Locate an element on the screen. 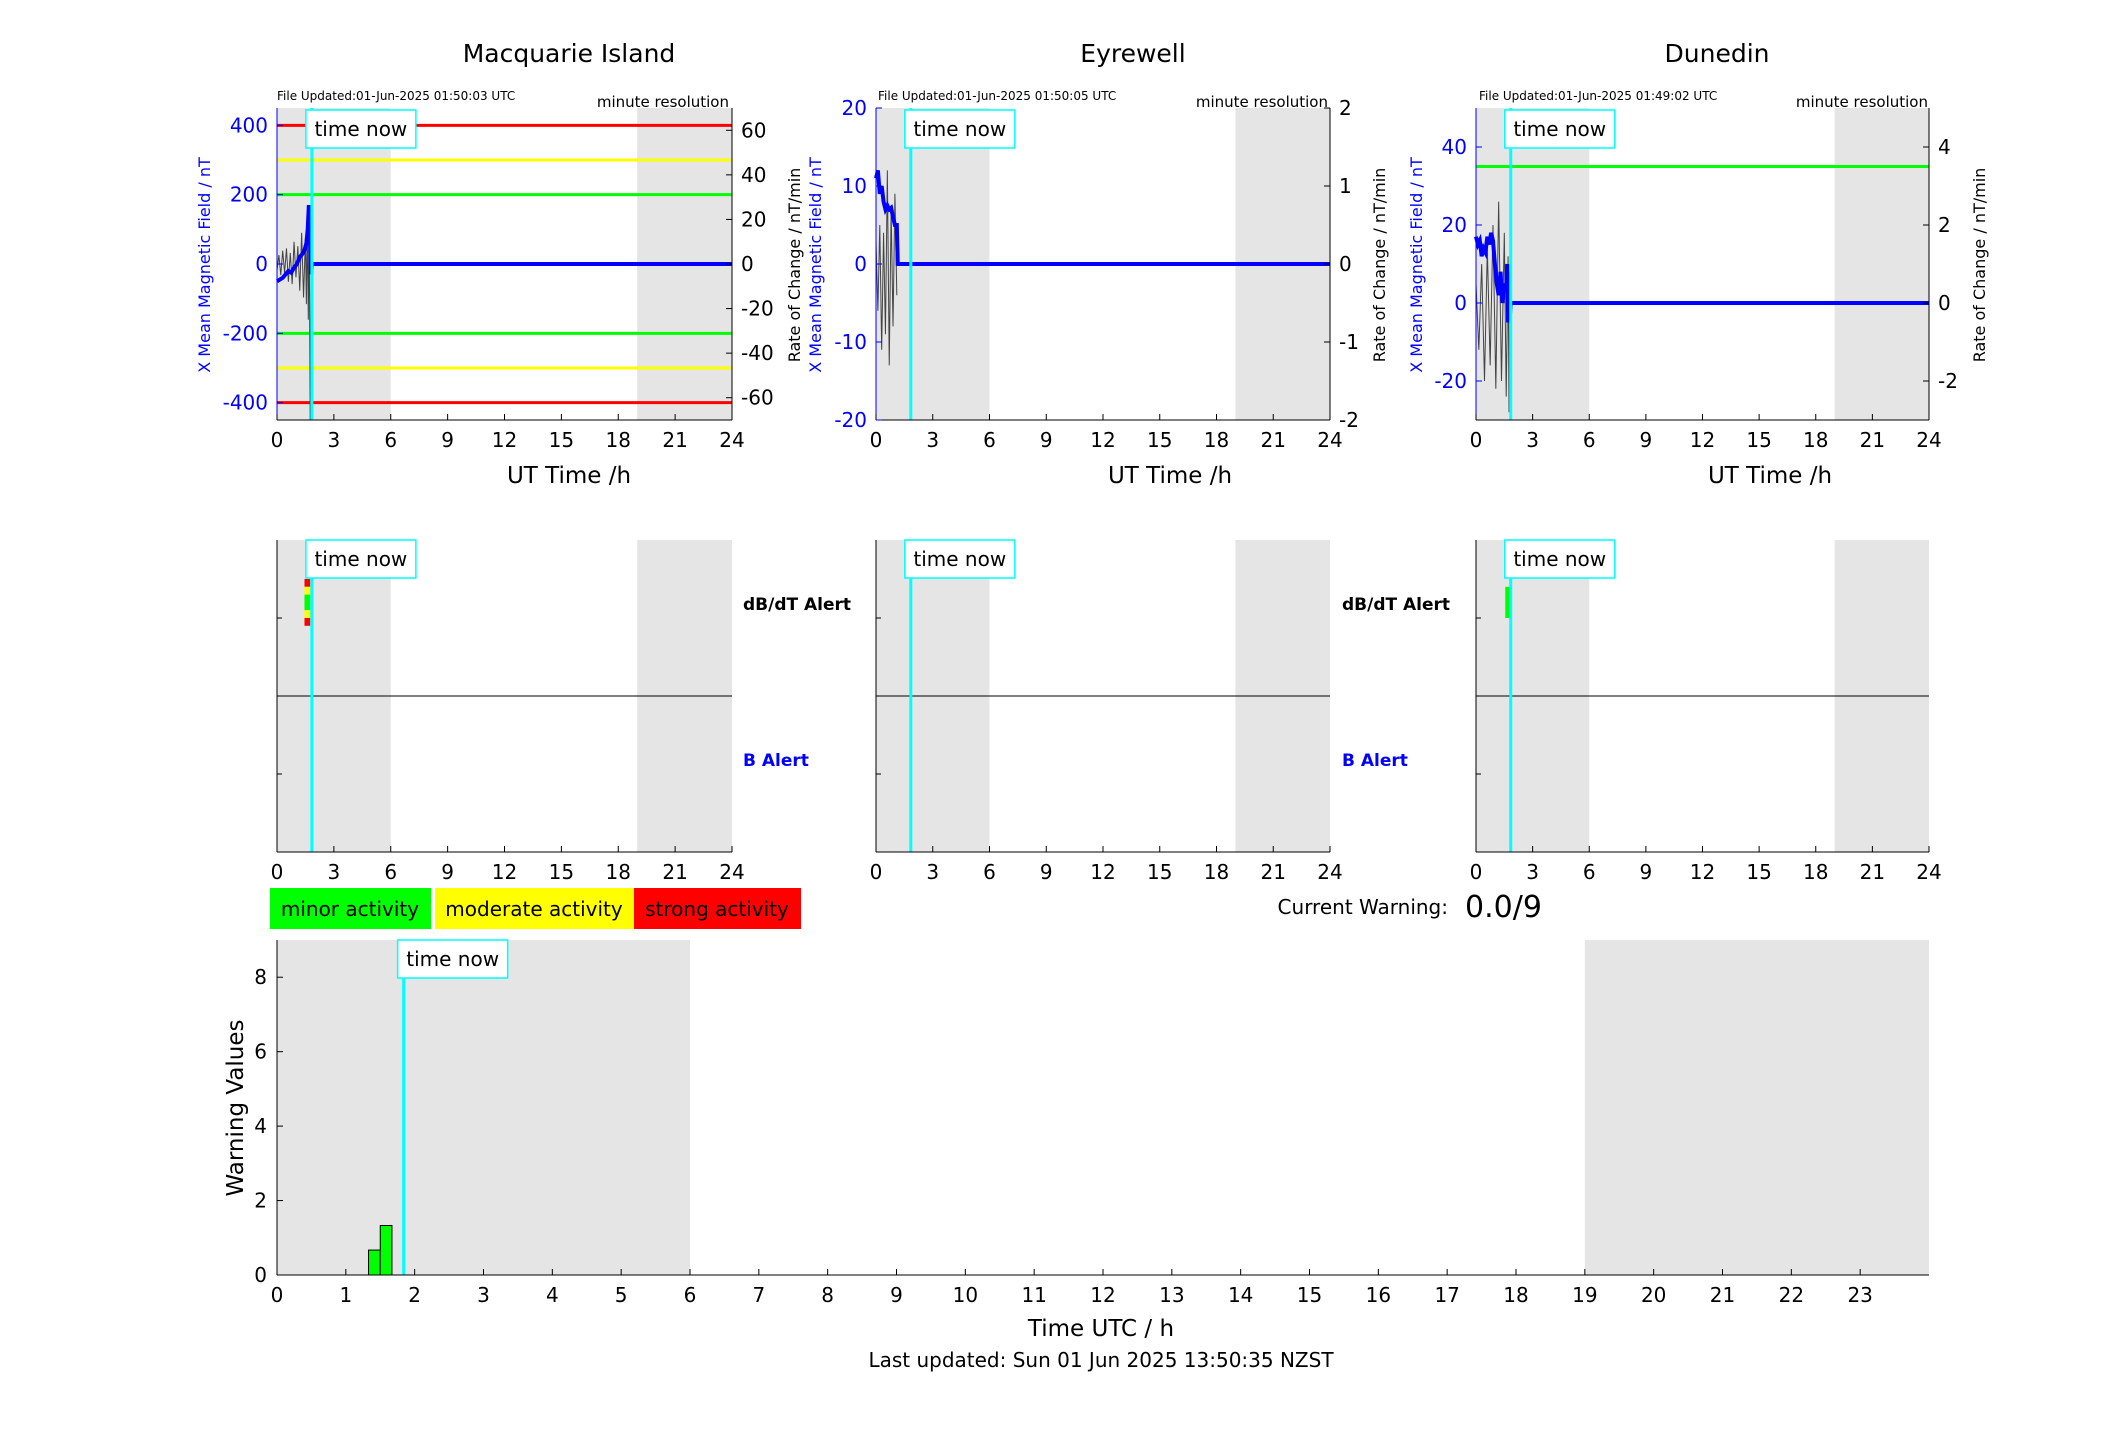  y-tick-label-warning-4: 8 is located at coordinates (260, 977).